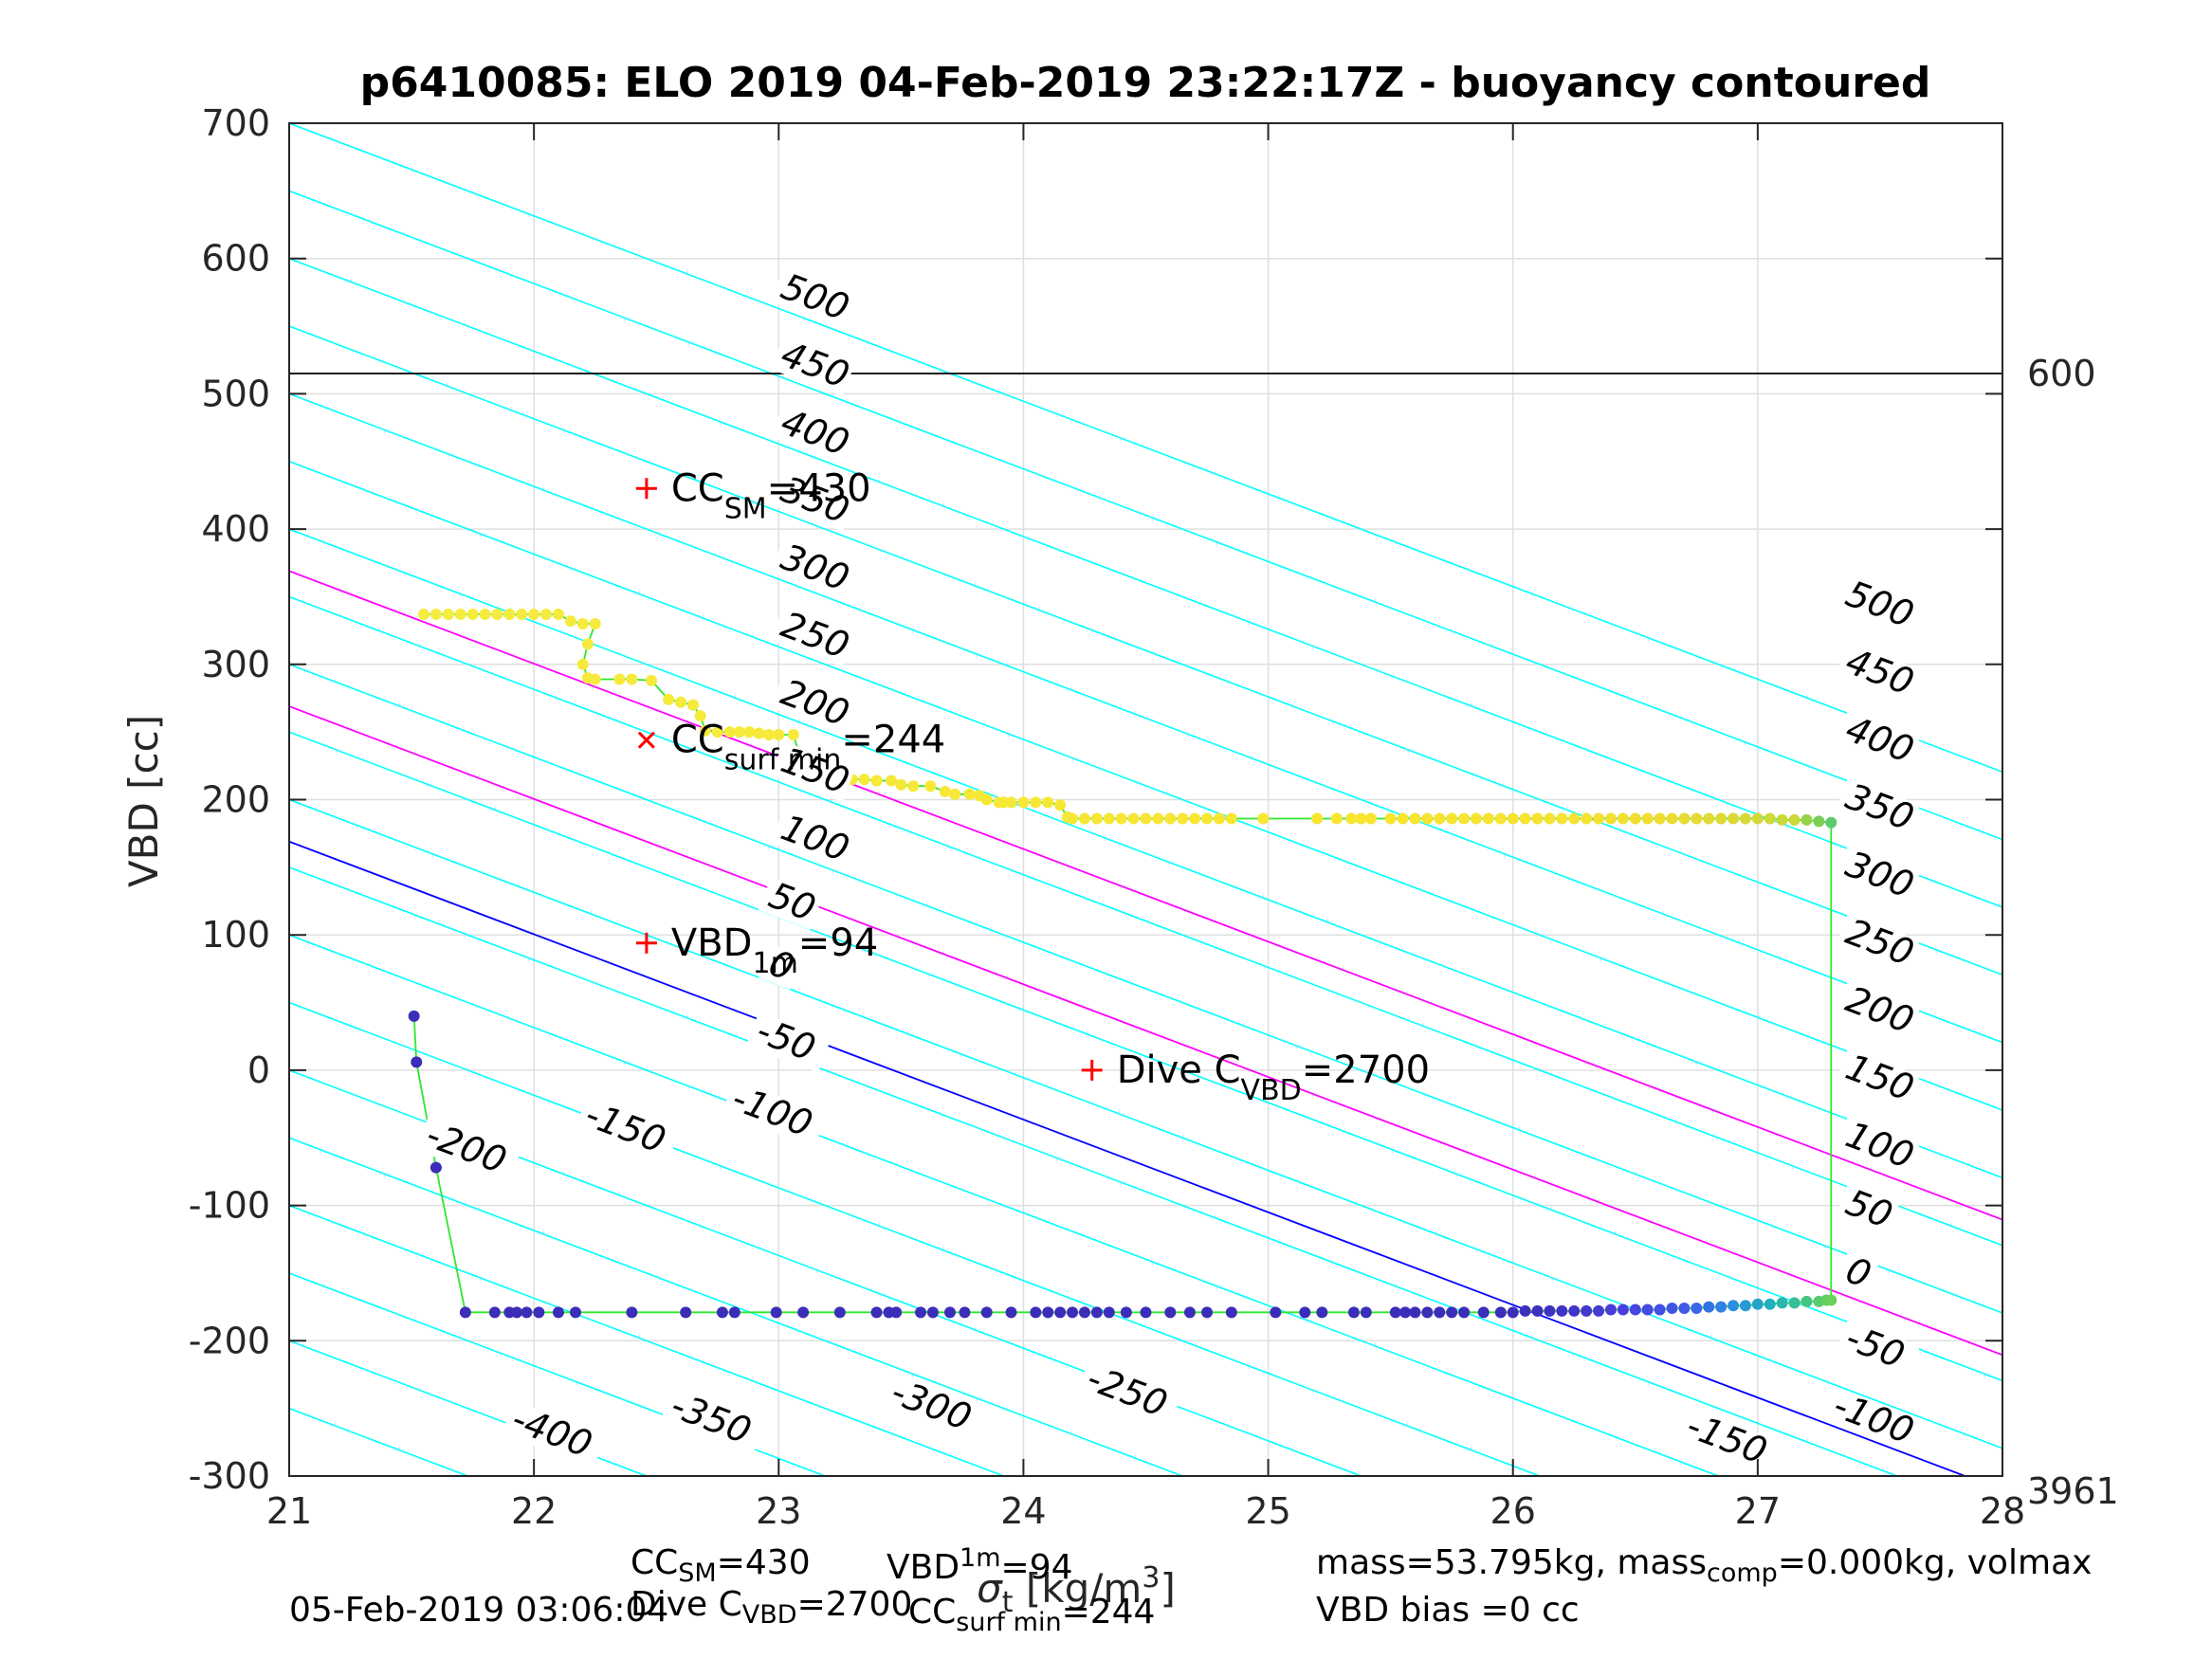 The height and width of the screenshot is (1659, 2212). Describe the element at coordinates (808, 748) in the screenshot. I see `marker-label: CCsurf min=244` at that location.